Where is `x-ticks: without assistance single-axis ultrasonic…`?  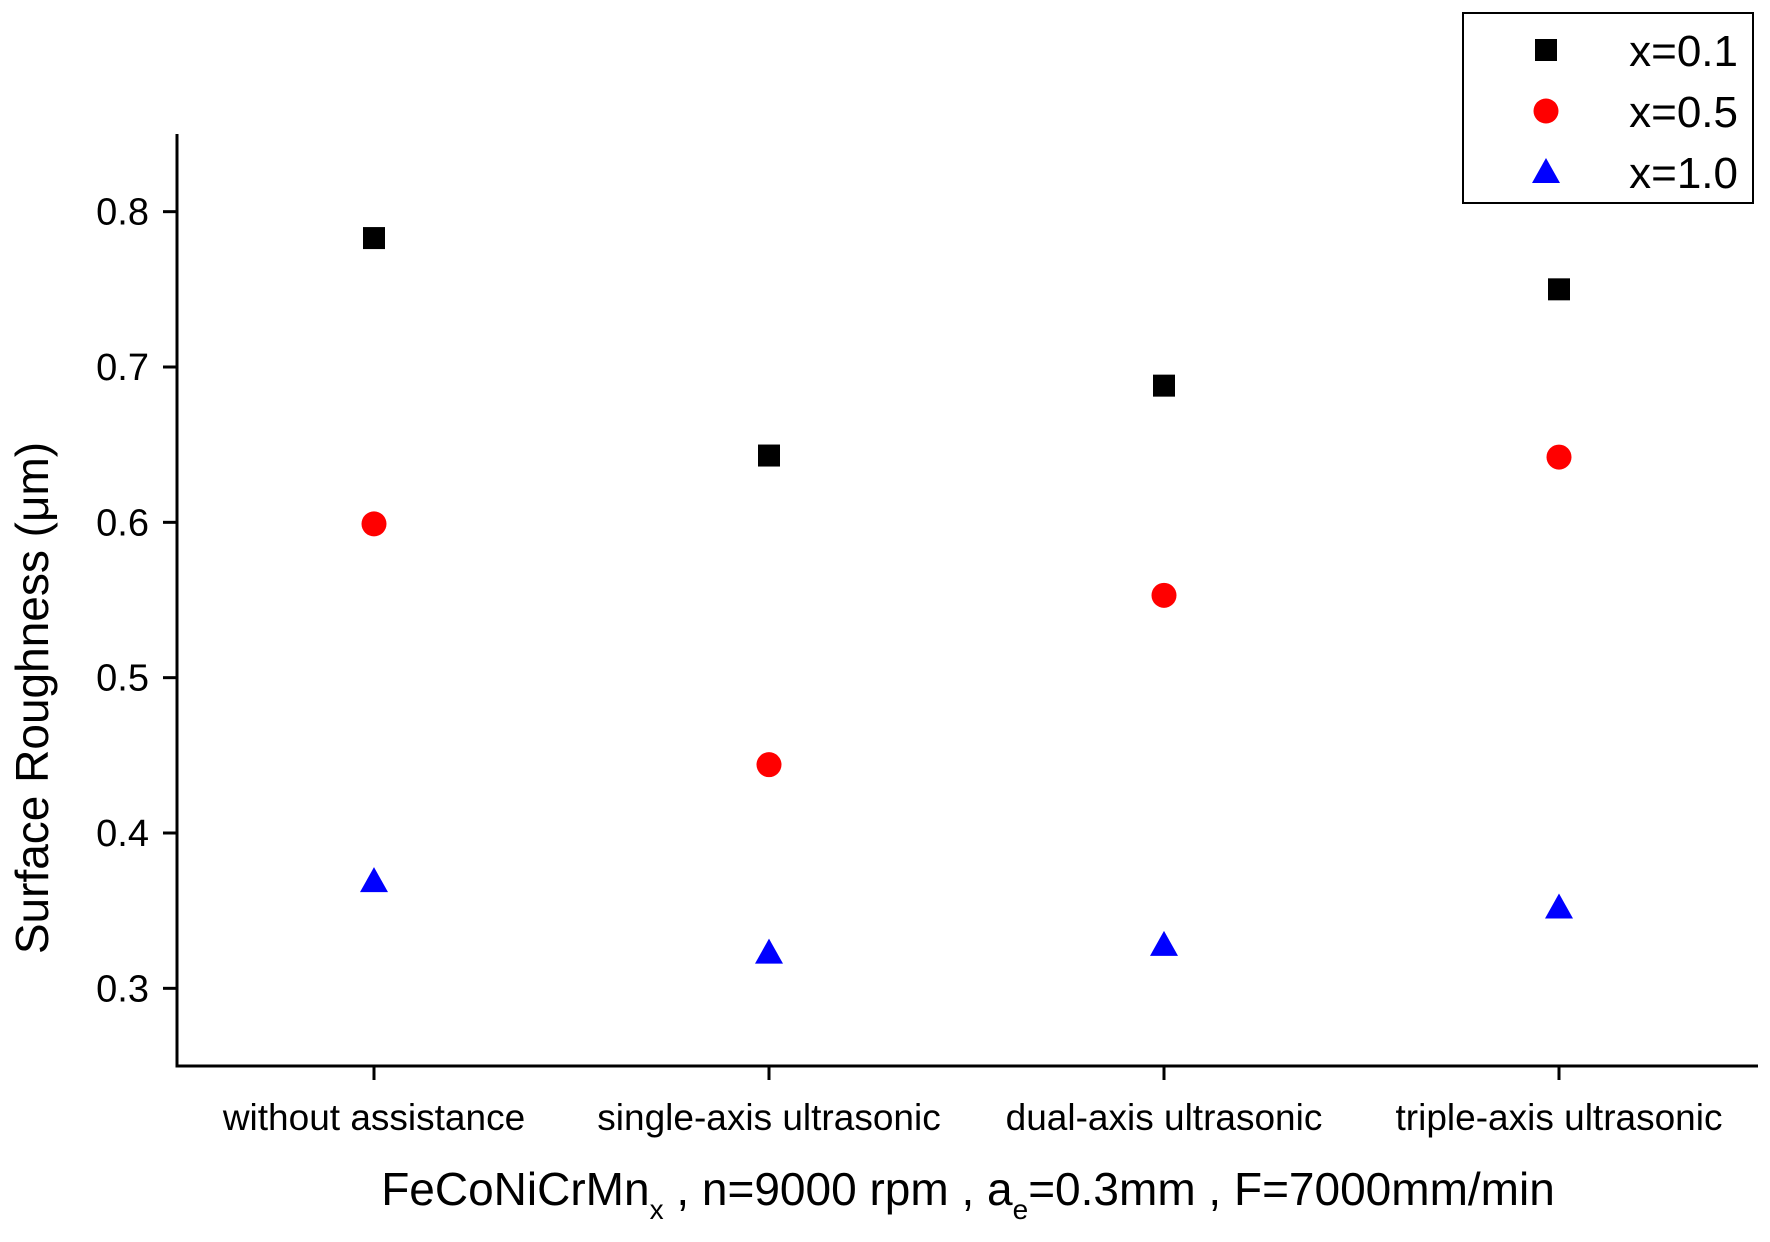
x-ticks: without assistance single-axis ultrasonic… is located at coordinates (972, 1102).